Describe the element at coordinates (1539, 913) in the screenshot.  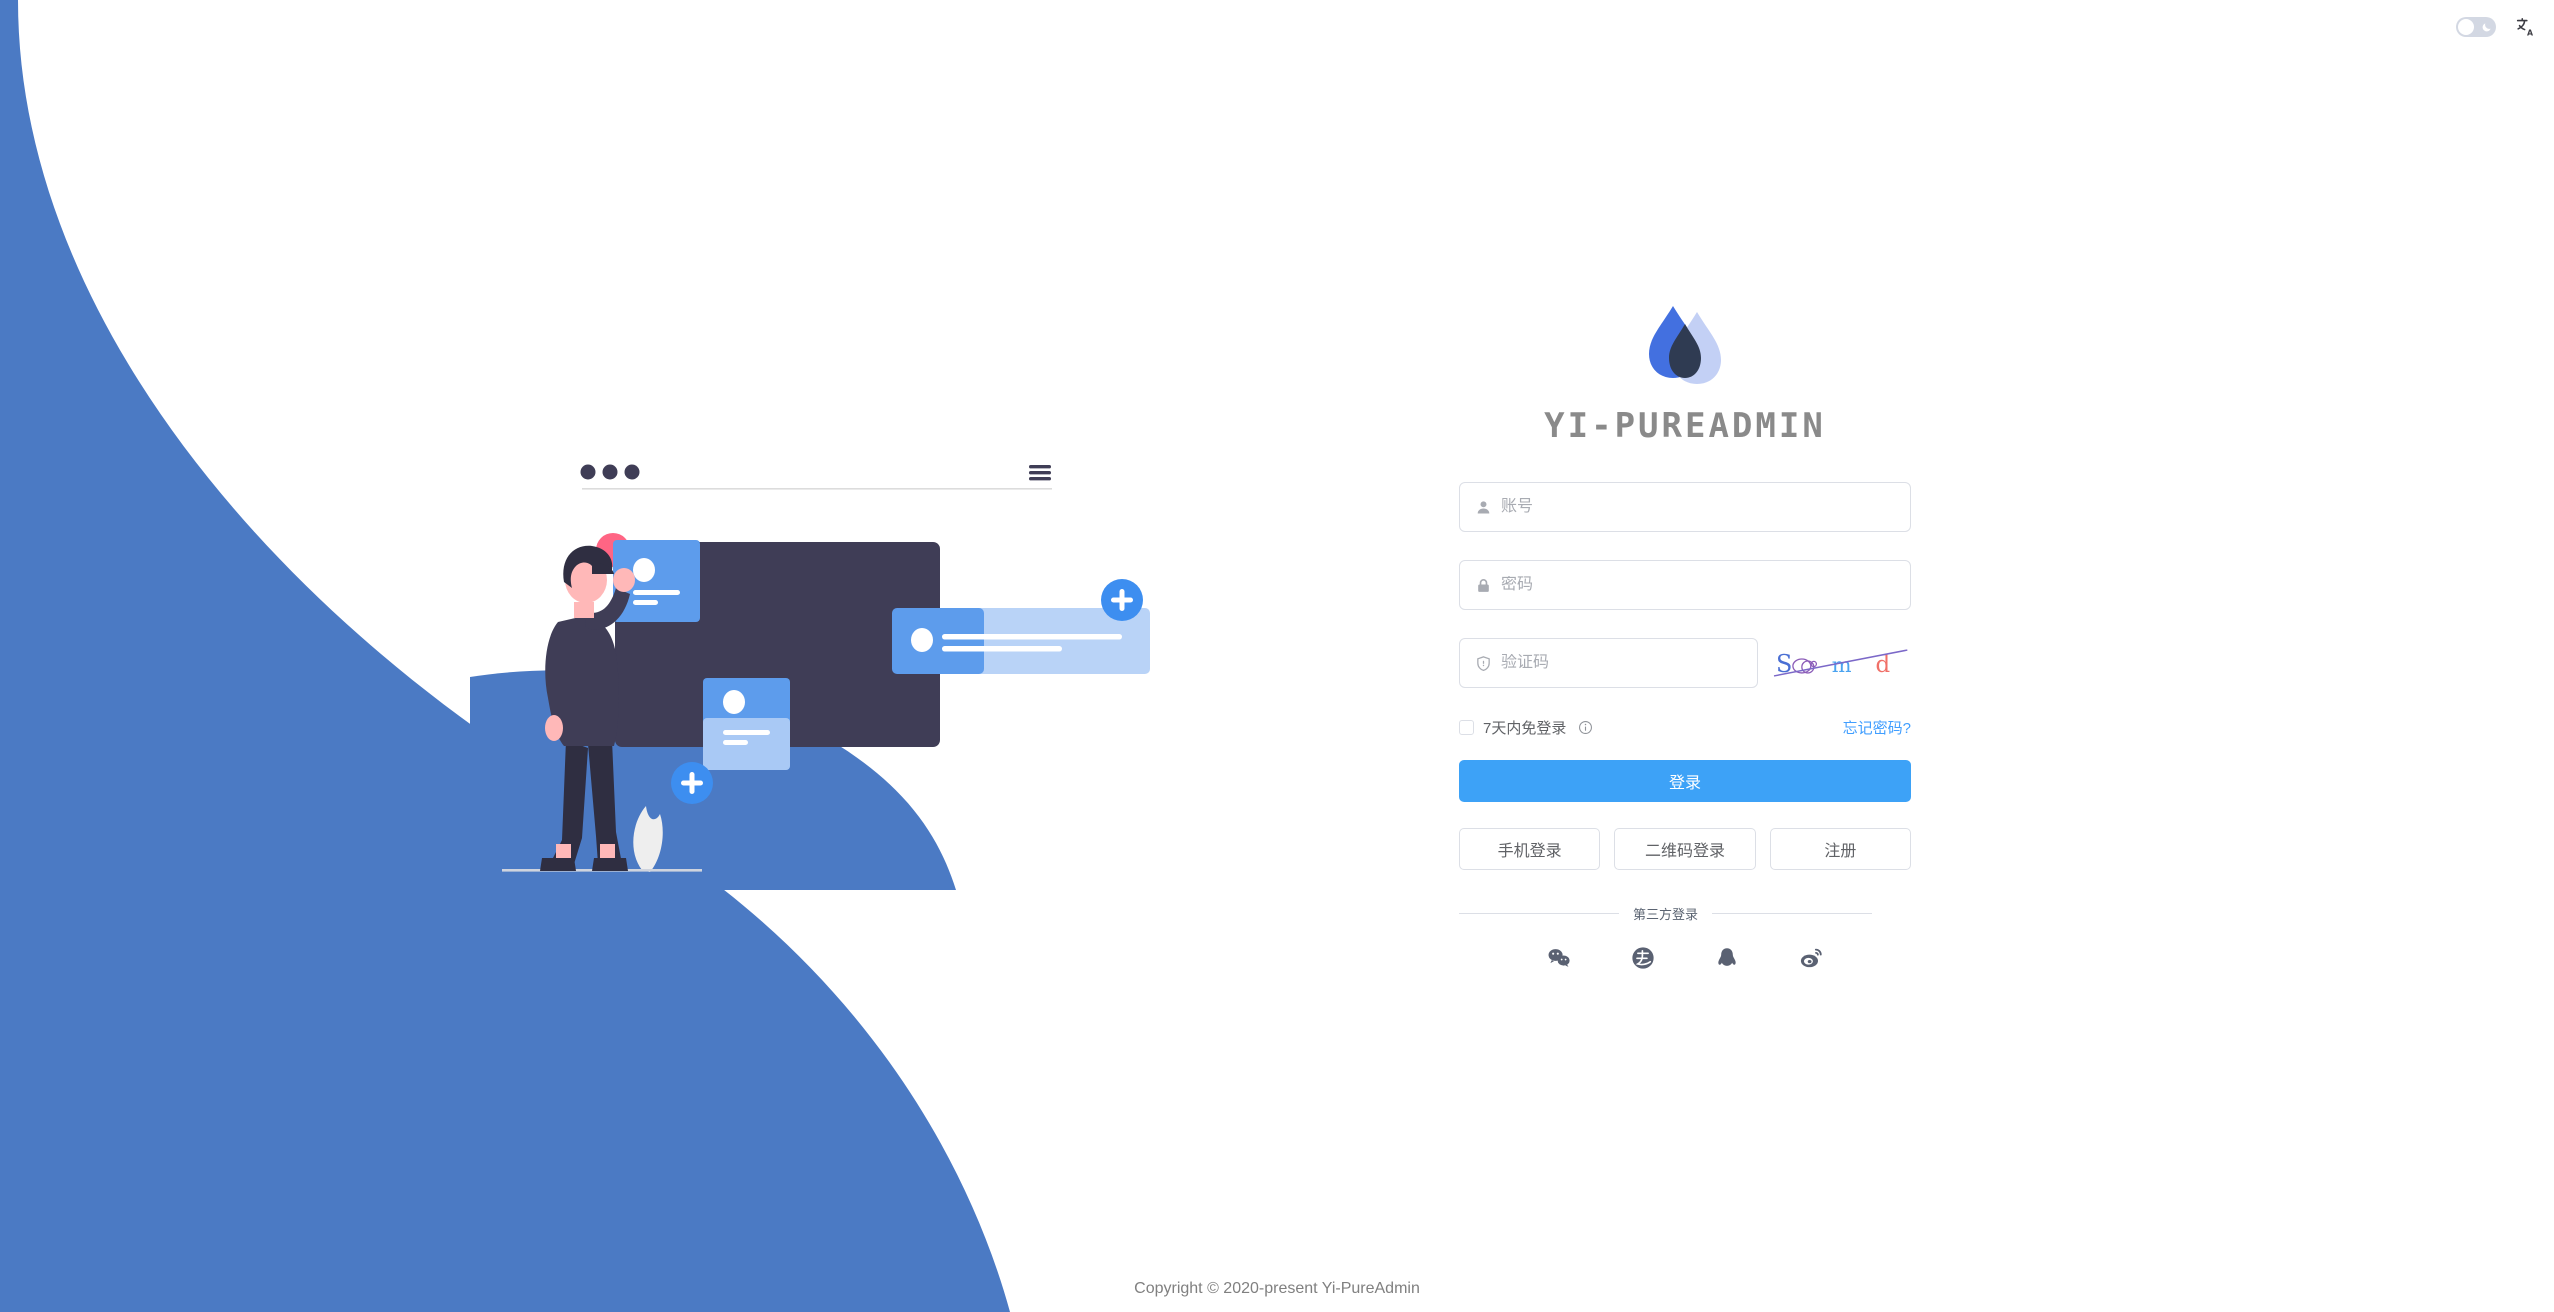
I see `divider-line-left` at that location.